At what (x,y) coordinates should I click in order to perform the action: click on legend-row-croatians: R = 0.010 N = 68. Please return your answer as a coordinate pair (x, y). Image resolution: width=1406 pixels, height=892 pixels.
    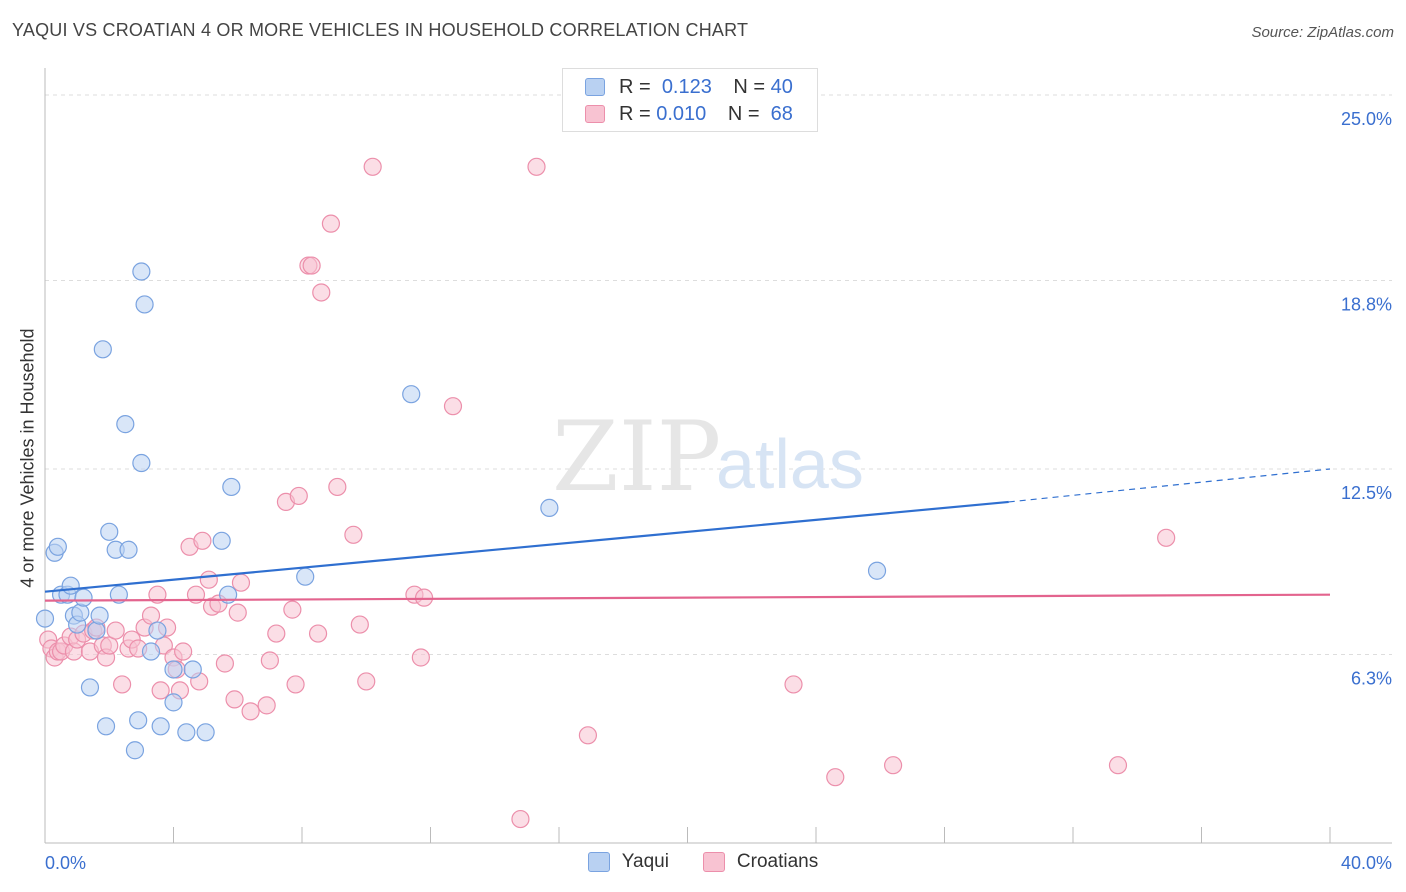
    Looking at the image, I should click on (689, 114).